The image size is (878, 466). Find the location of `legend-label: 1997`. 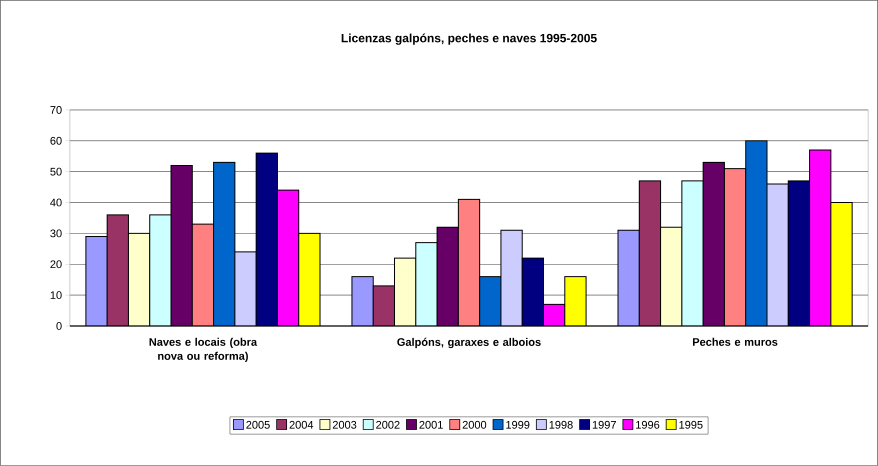

legend-label: 1997 is located at coordinates (604, 424).